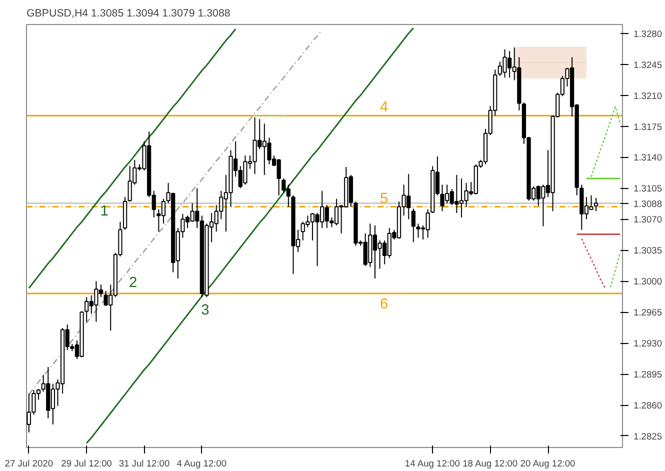  What do you see at coordinates (144, 463) in the screenshot?
I see `x-tick-label: 31 Jul 12:00` at bounding box center [144, 463].